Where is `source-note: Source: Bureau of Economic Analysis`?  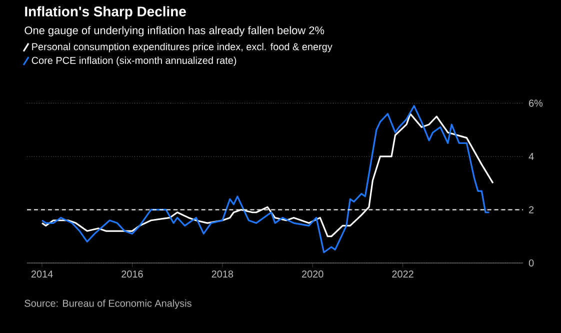
source-note: Source: Bureau of Economic Analysis is located at coordinates (108, 304).